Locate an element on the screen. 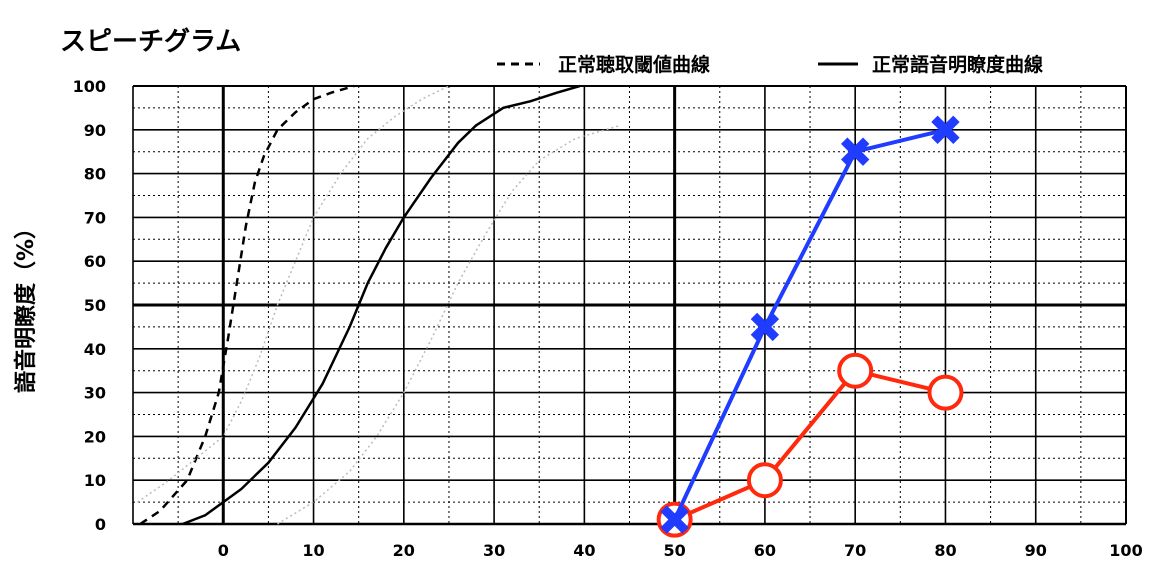 The height and width of the screenshot is (570, 1156). x-tick-label: 40 is located at coordinates (584, 550).